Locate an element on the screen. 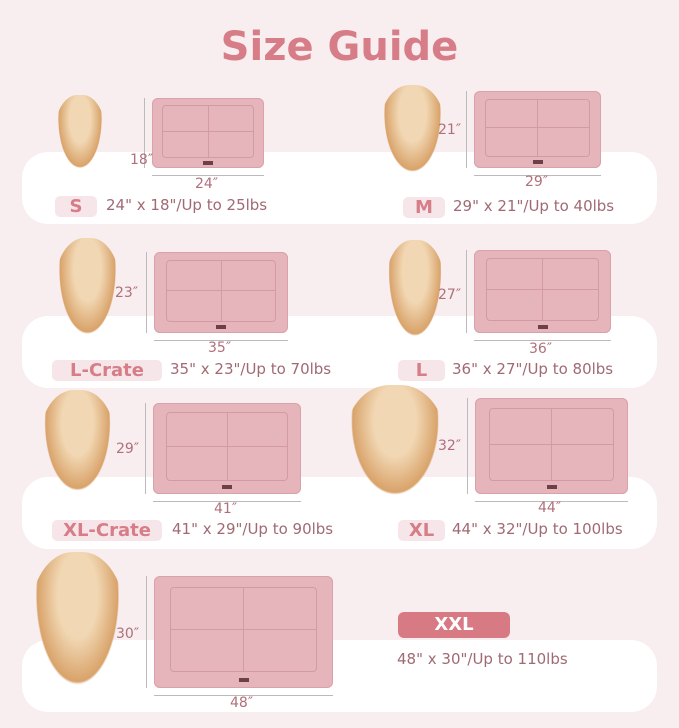  size-badge: XL-Crate is located at coordinates (107, 530).